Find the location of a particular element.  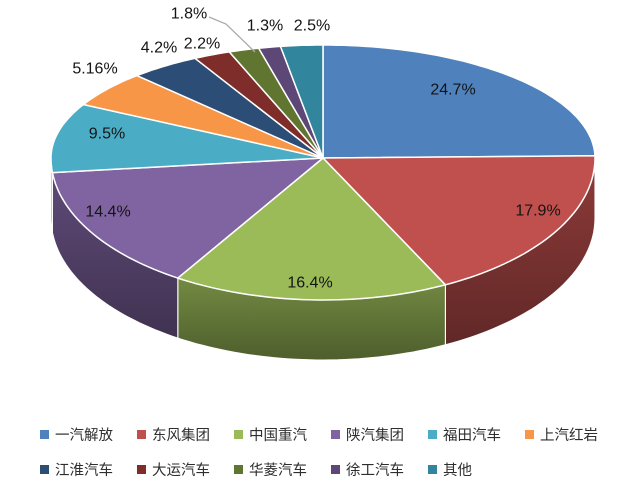

legend-label: 徐工汽车 is located at coordinates (375, 471).